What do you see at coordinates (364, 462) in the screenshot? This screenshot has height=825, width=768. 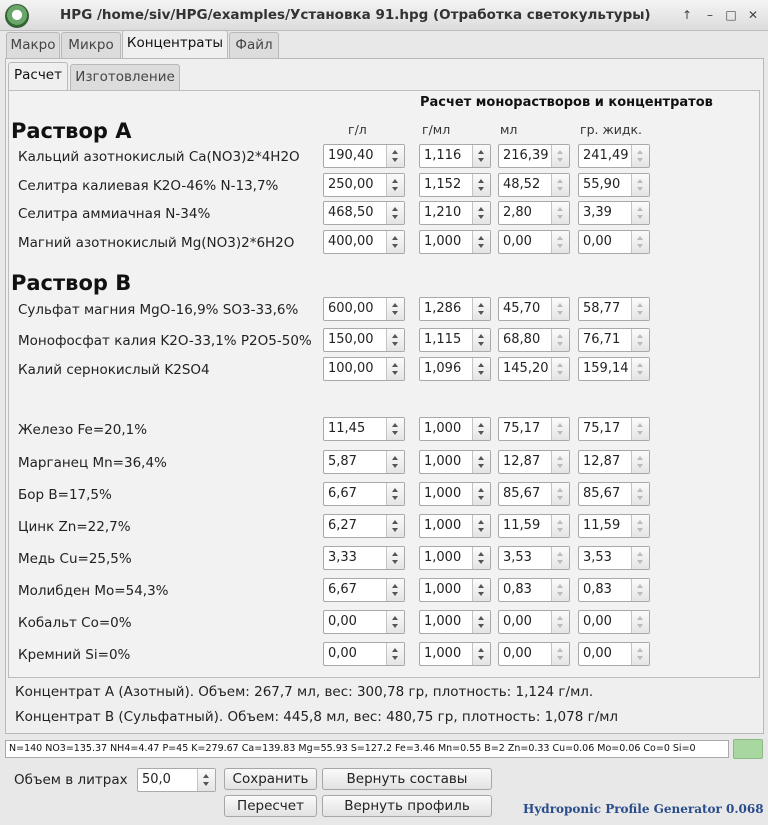 I see `g-per-l-field: 5,87` at bounding box center [364, 462].